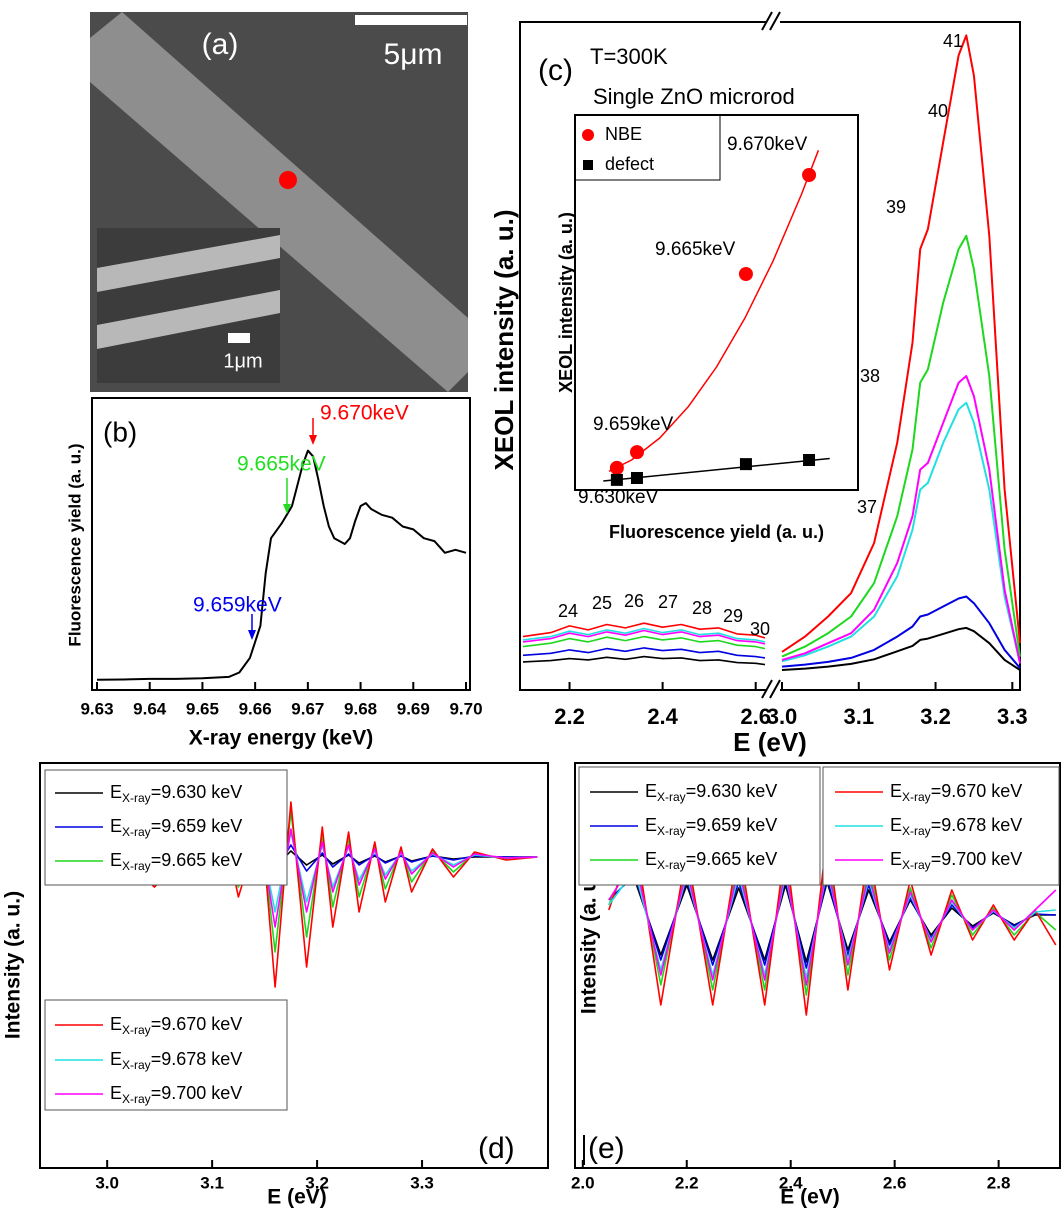 This screenshot has height=1209, width=1061. Describe the element at coordinates (732, 825) in the screenshot. I see `legend-label: =9.659 keV` at that location.